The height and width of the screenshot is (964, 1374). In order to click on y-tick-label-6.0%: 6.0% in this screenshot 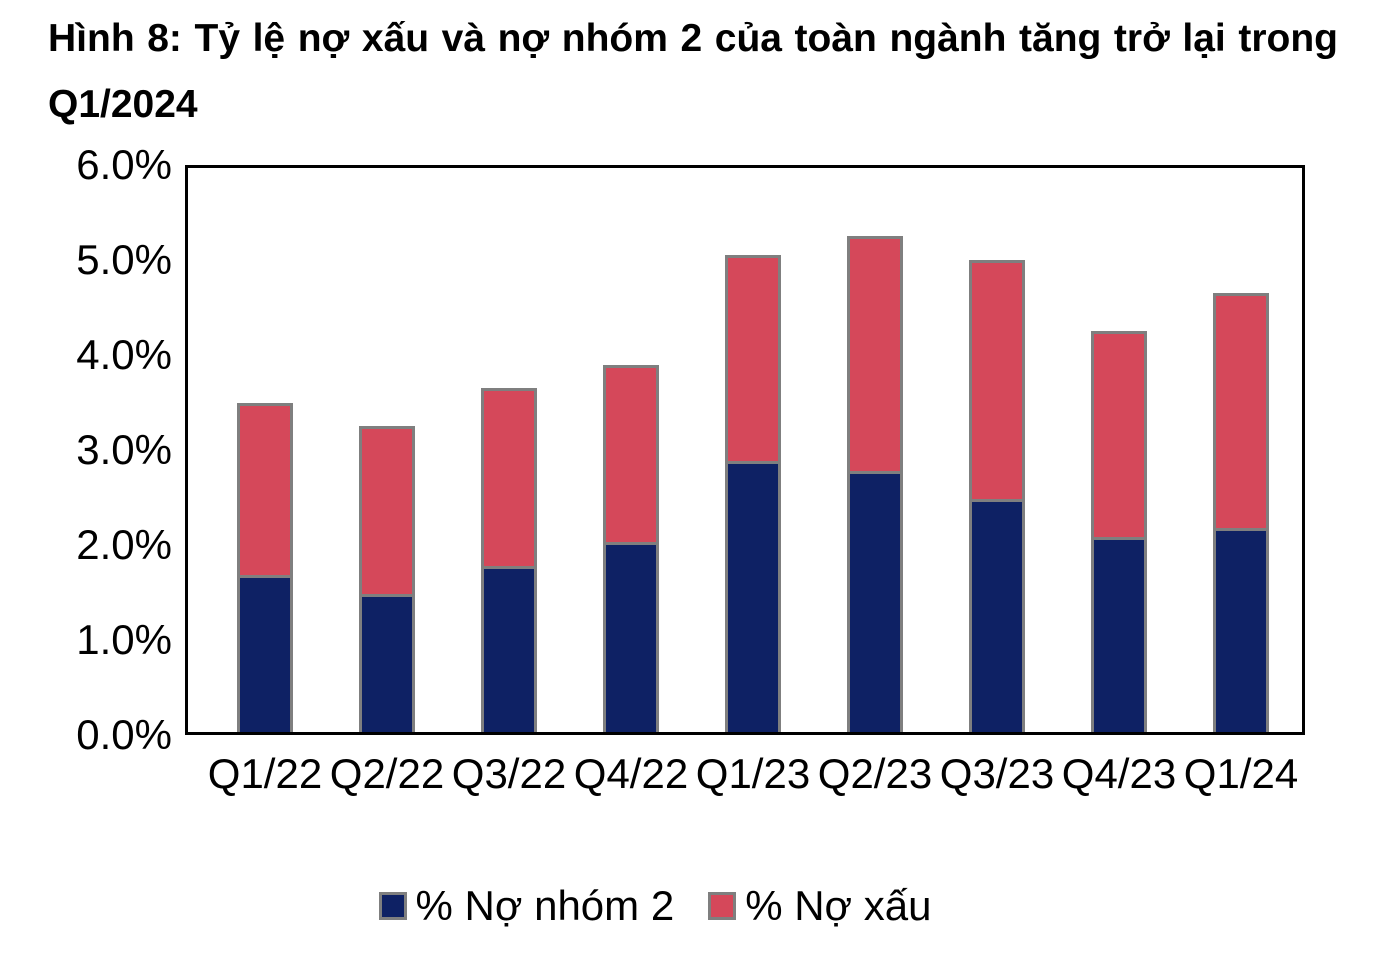, I will do `click(124, 164)`.